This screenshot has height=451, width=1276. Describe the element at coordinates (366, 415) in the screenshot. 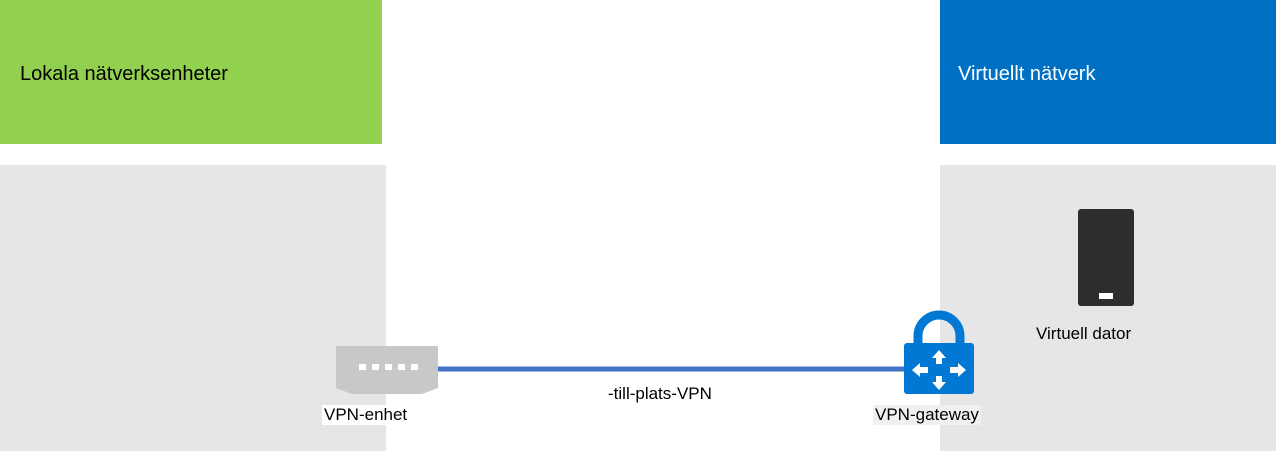

I see `vpn-device-label: VPN-enhet` at that location.